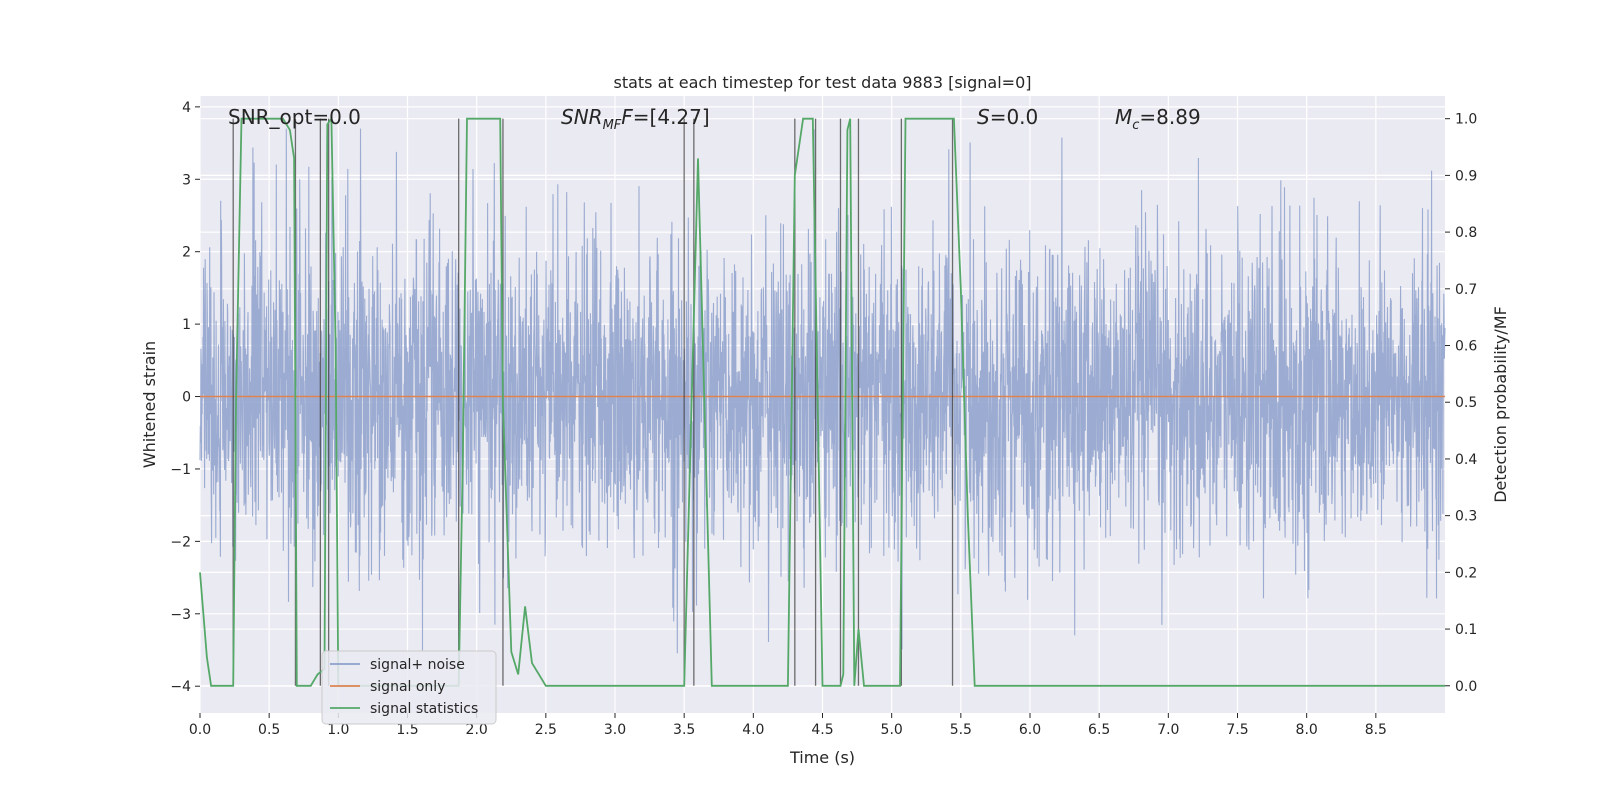 This screenshot has width=1600, height=800. What do you see at coordinates (1466, 347) in the screenshot?
I see `y2-tick-label: 0.6` at bounding box center [1466, 347].